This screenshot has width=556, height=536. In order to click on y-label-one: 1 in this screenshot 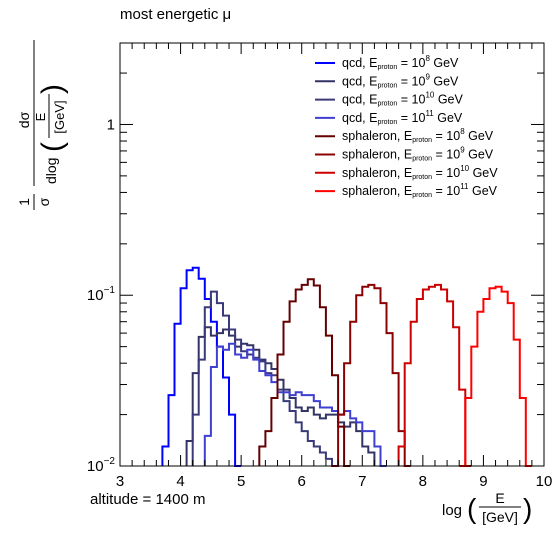, I will do `click(24, 202)`.